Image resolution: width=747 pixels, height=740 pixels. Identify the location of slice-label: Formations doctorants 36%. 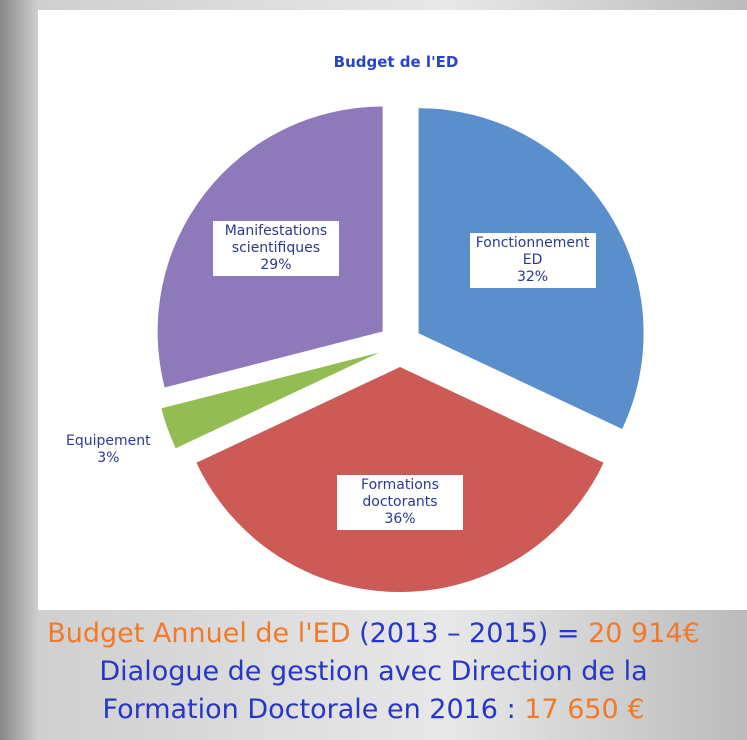
(400, 502).